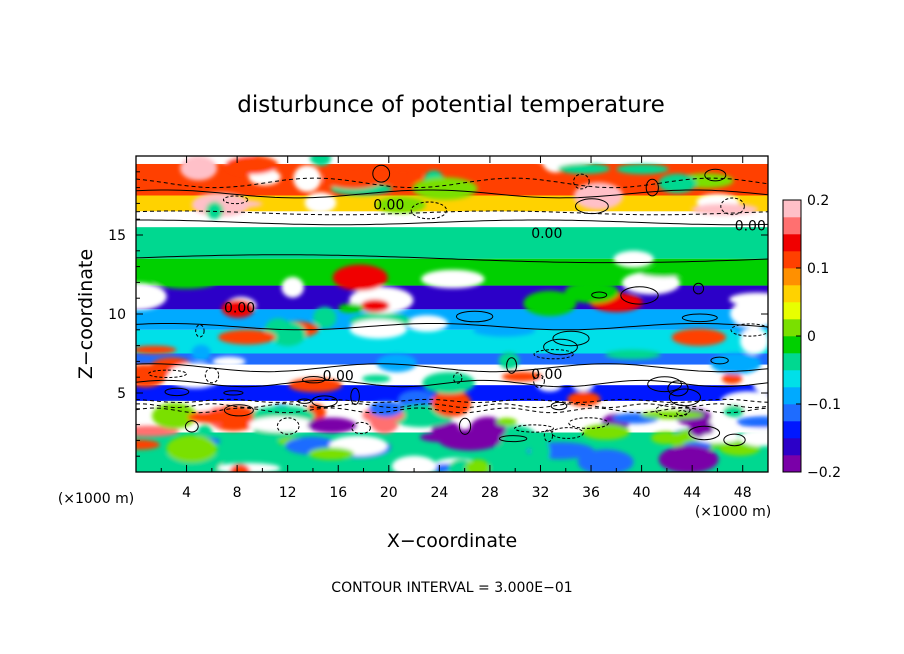 The image size is (904, 654). Describe the element at coordinates (824, 473) in the screenshot. I see `colorbar-tick-label-4: −0.2` at that location.